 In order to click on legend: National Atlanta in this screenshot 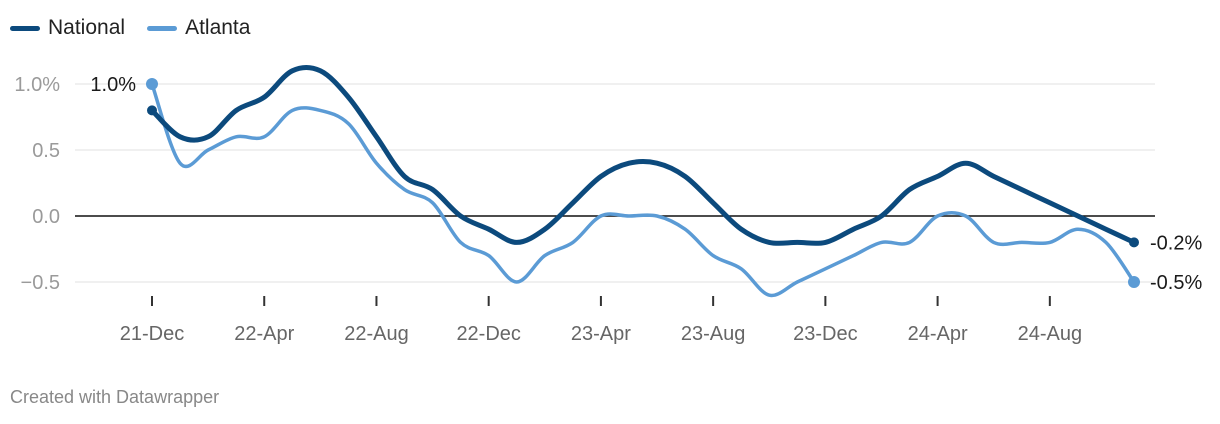, I will do `click(130, 28)`.